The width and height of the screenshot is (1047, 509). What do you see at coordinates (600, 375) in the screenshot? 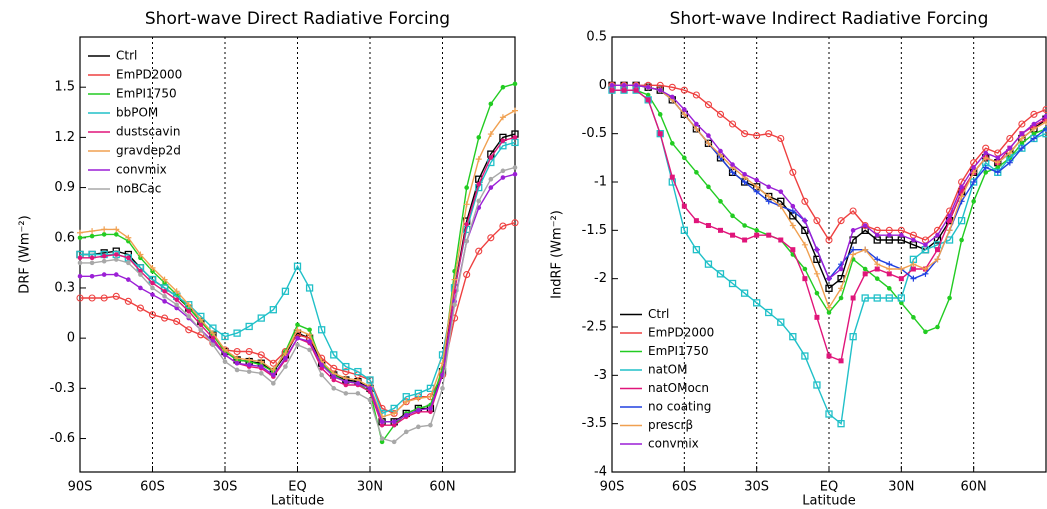
I see `y-tick-label: -3` at bounding box center [600, 375].